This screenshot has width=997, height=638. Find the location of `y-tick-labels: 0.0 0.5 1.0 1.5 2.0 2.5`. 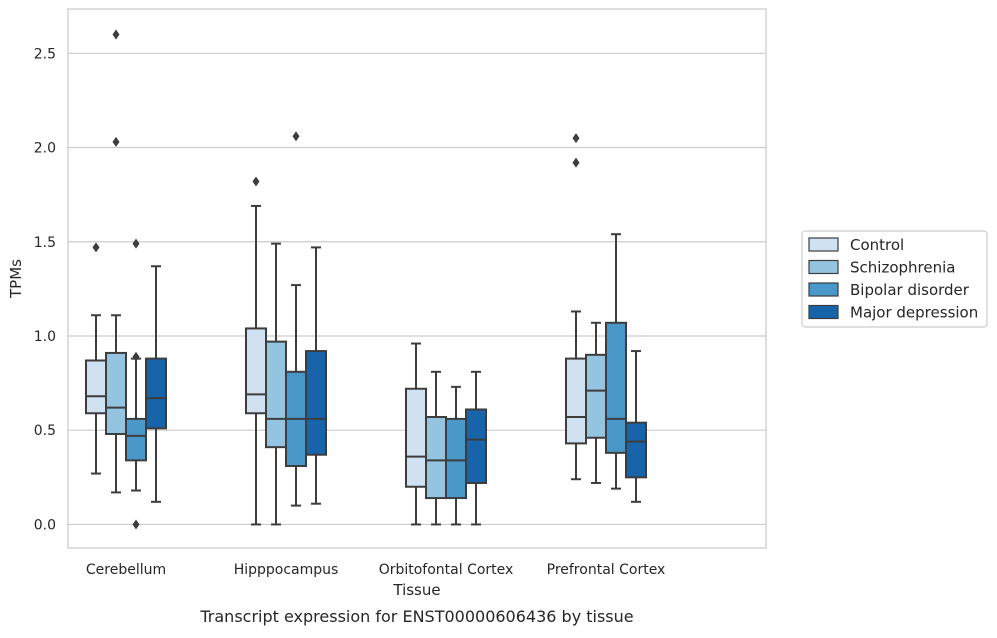

y-tick-labels: 0.0 0.5 1.0 1.5 2.0 2.5 is located at coordinates (45, 289).